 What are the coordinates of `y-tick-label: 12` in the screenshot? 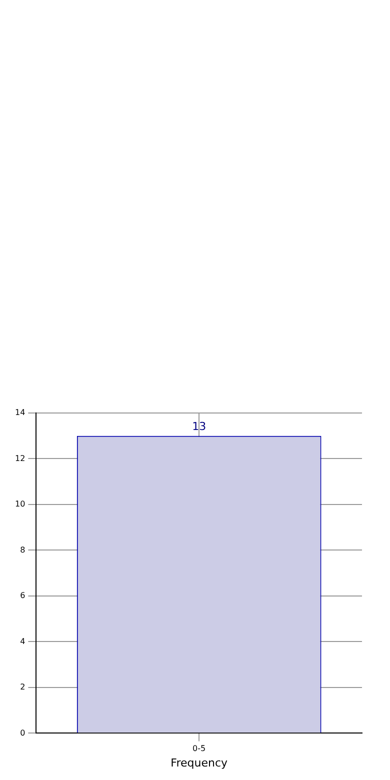 It's located at (20, 458).